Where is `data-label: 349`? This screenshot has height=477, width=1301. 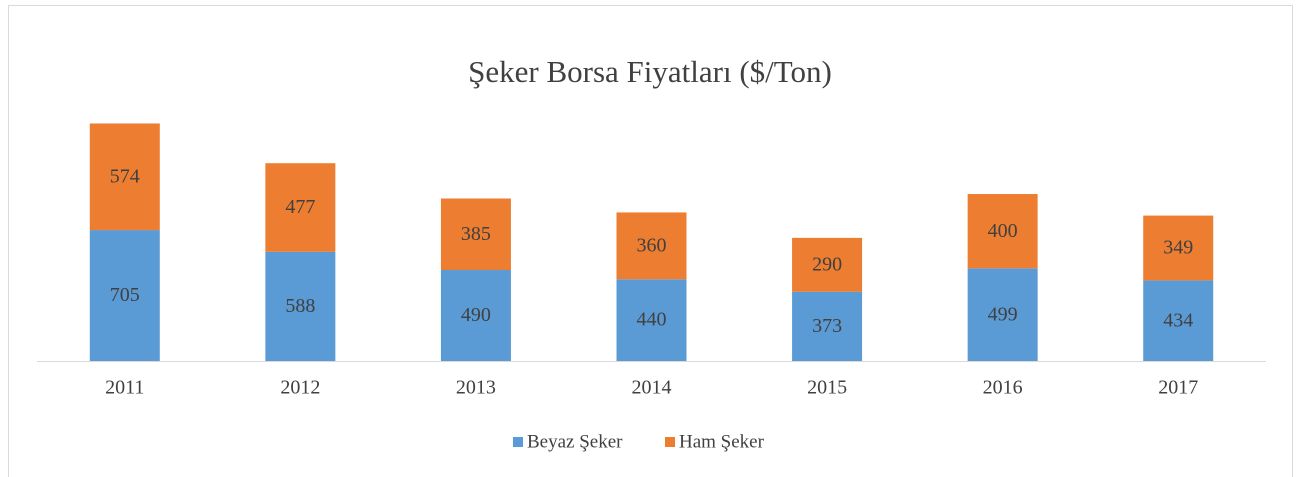
data-label: 349 is located at coordinates (1178, 248).